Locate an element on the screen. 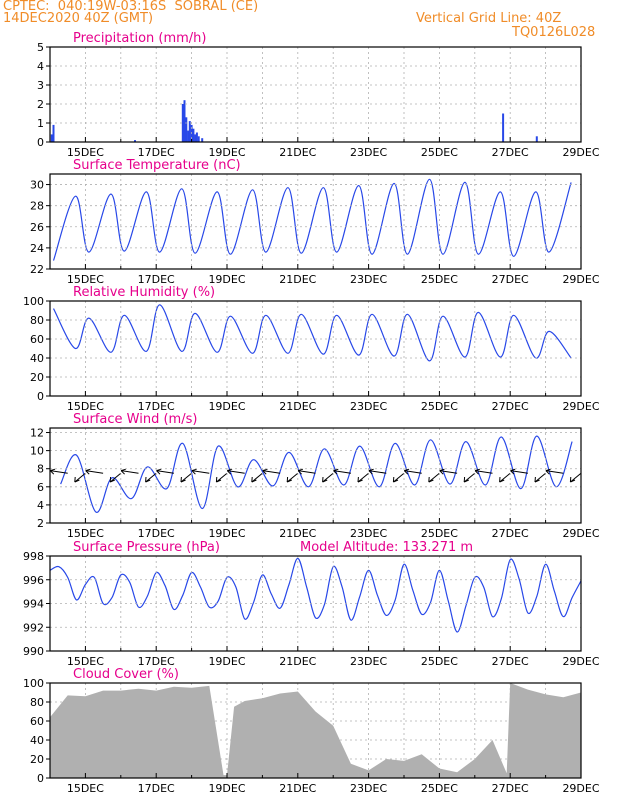 The image size is (618, 800). y-tick-label: 100 is located at coordinates (33, 301).